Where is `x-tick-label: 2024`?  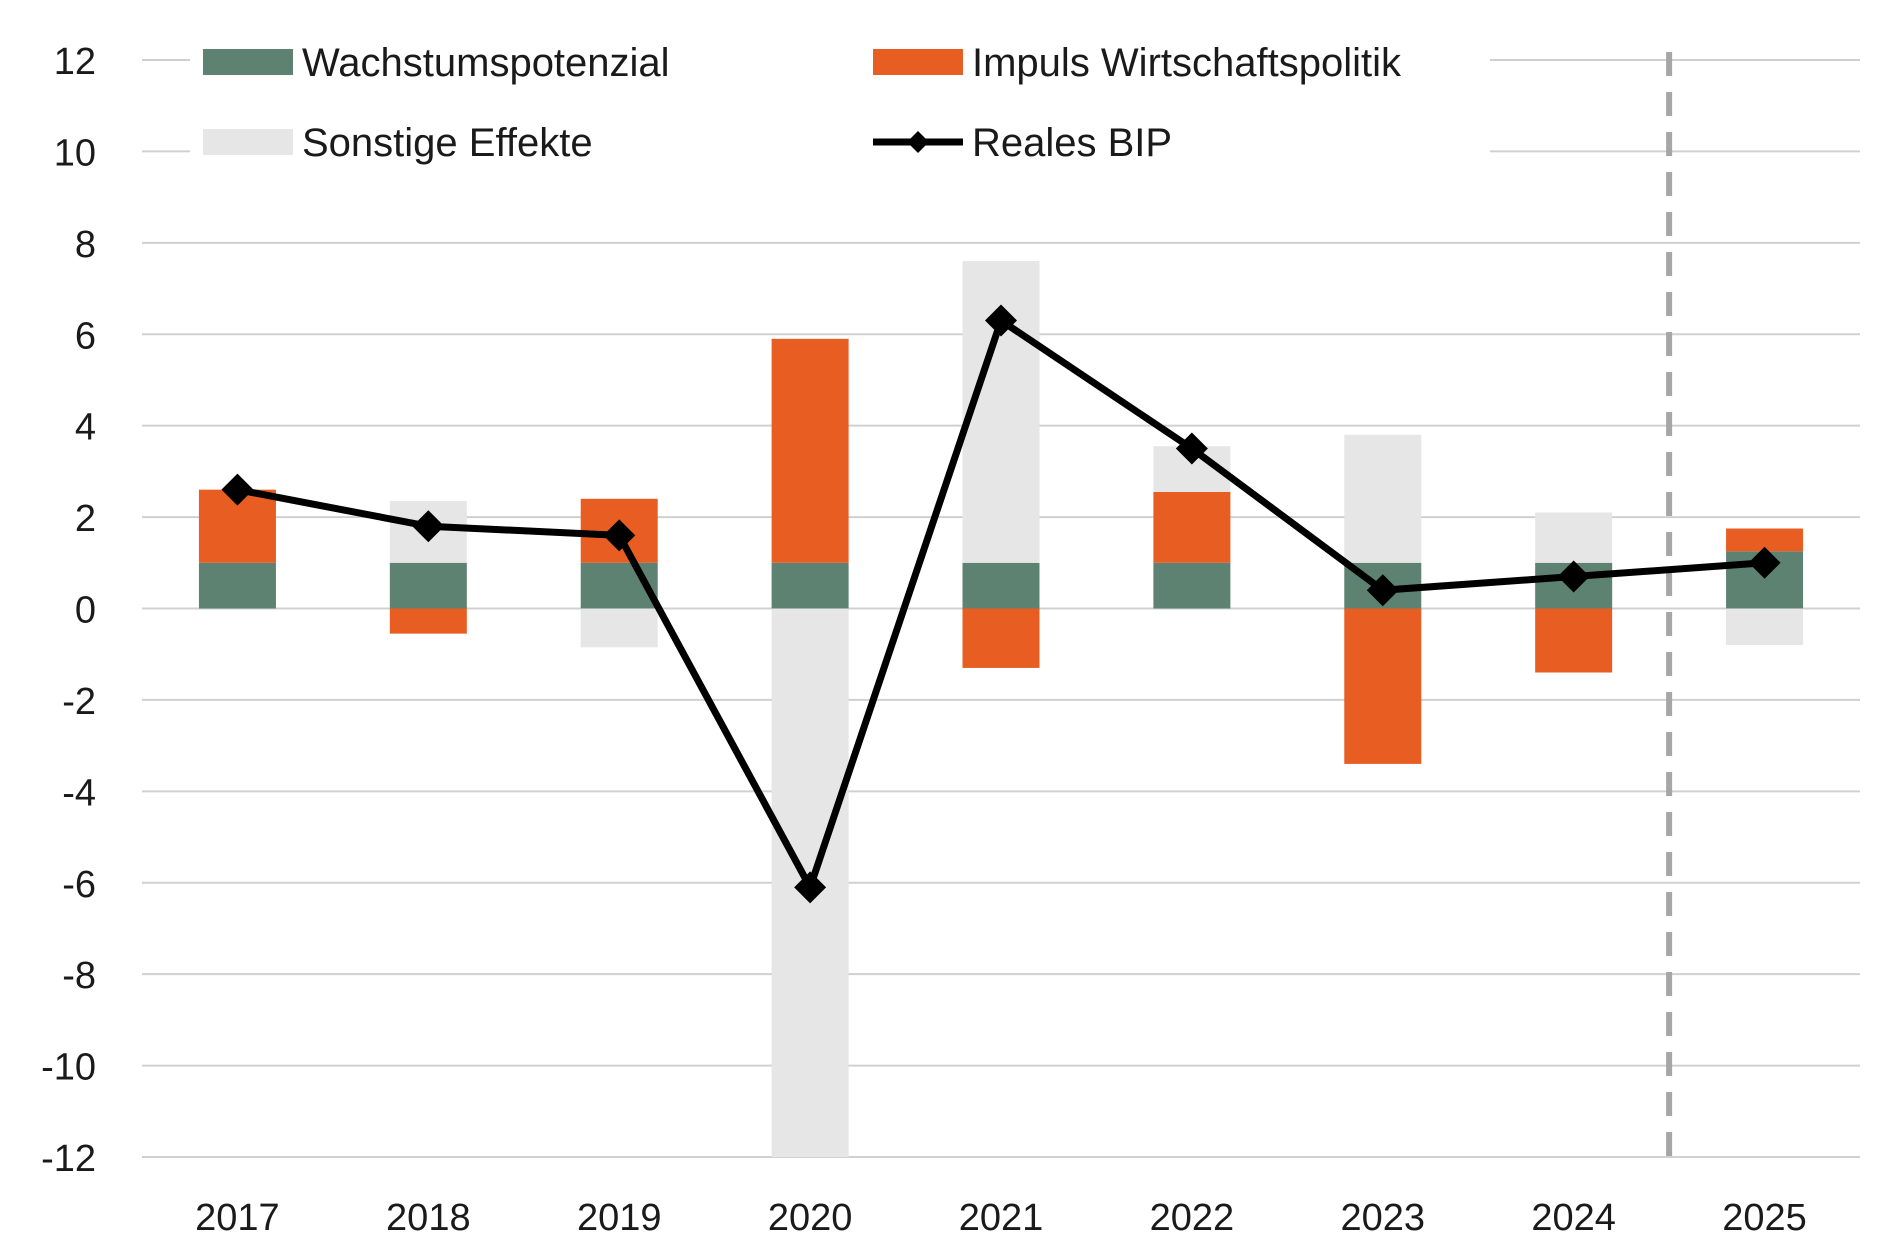 x-tick-label: 2024 is located at coordinates (1573, 1218).